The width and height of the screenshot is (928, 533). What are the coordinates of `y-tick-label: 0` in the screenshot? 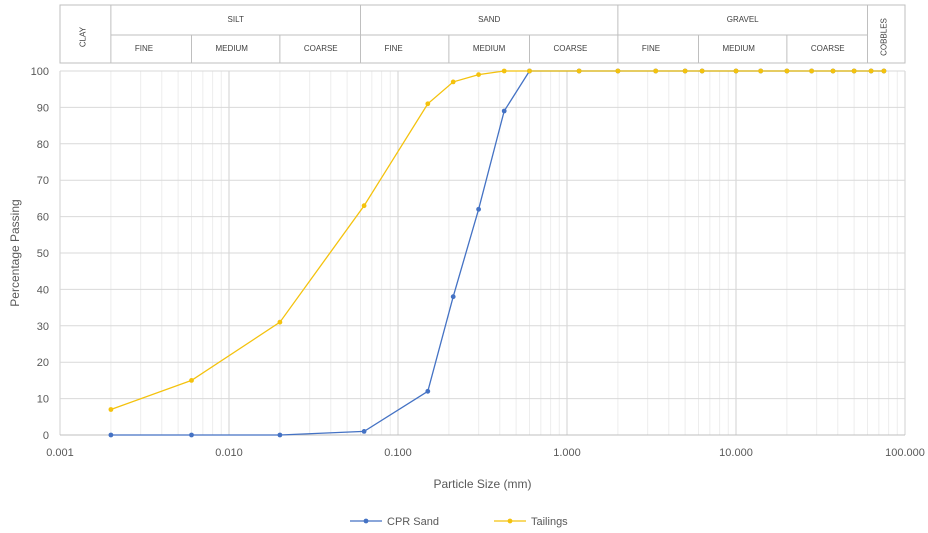 It's located at (46, 436).